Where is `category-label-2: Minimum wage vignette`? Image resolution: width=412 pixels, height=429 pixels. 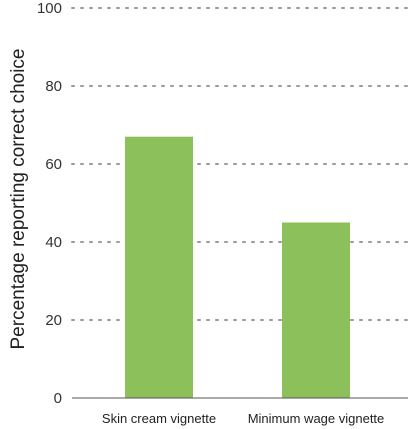
category-label-2: Minimum wage vignette is located at coordinates (316, 418).